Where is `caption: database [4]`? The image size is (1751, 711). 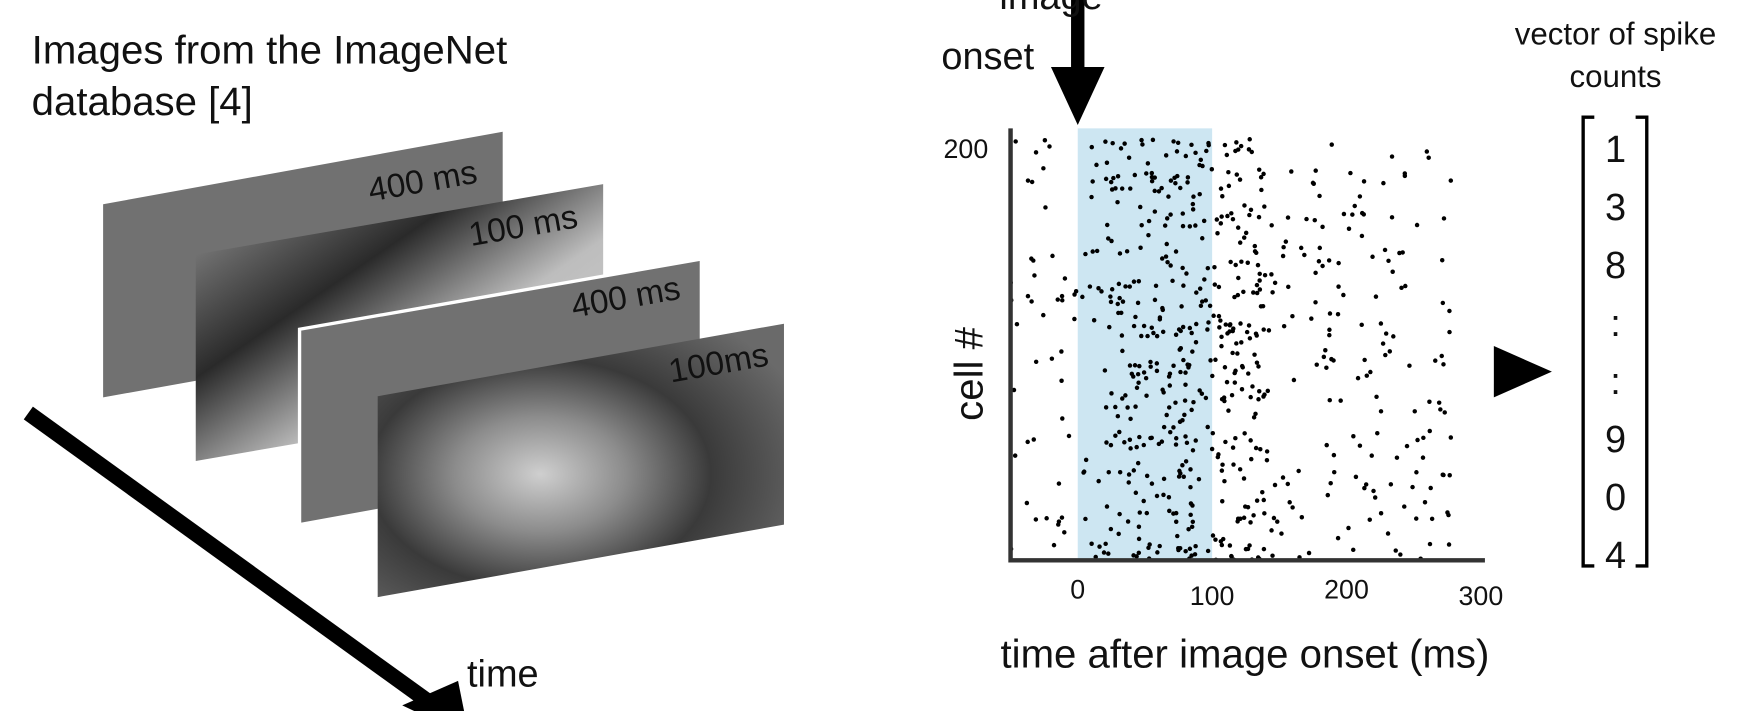
caption: database [4] is located at coordinates (142, 101).